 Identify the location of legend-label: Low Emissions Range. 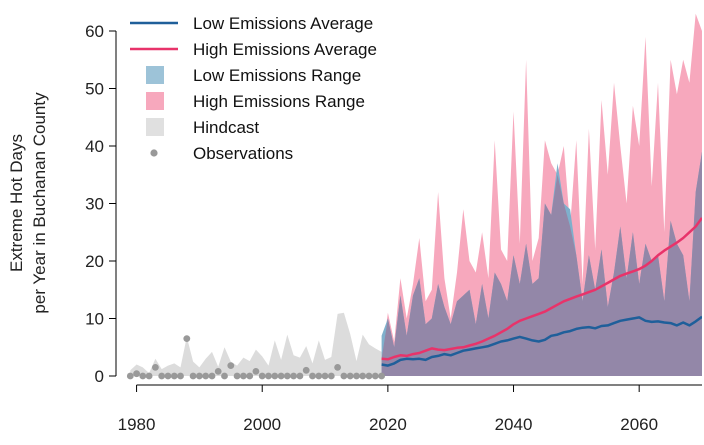
(277, 75).